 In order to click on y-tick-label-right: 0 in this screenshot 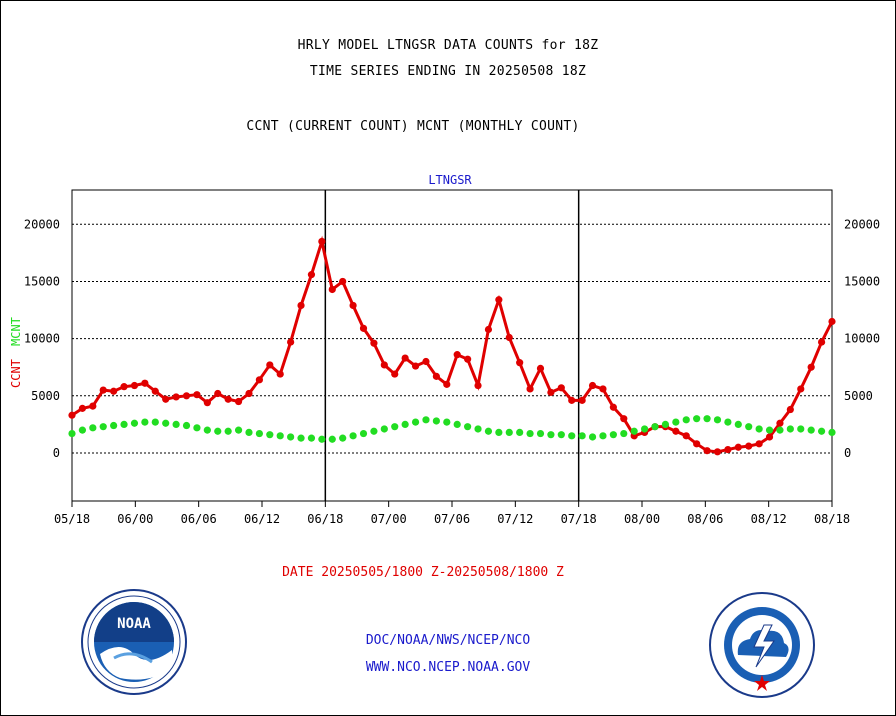, I will do `click(847, 453)`.